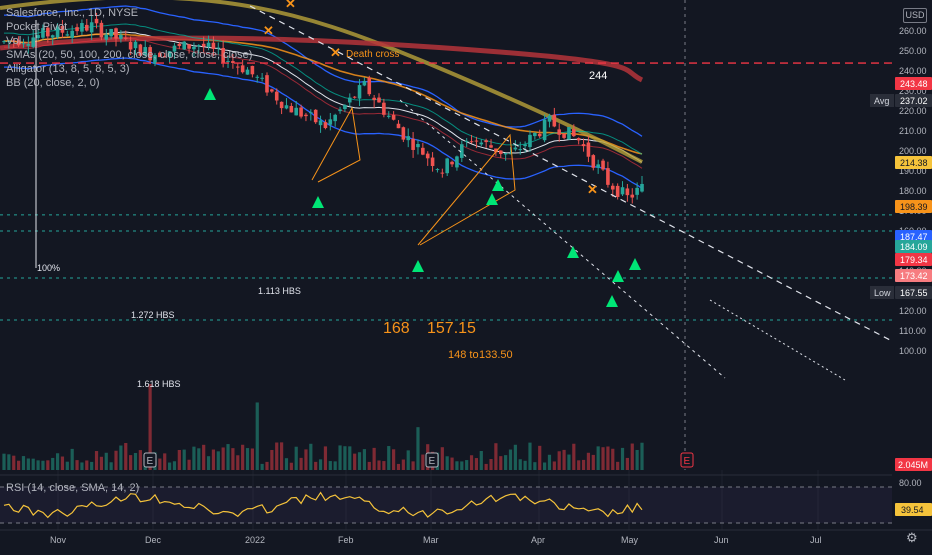 The width and height of the screenshot is (932, 555). I want to click on range-label: 148 to, so click(463, 355).